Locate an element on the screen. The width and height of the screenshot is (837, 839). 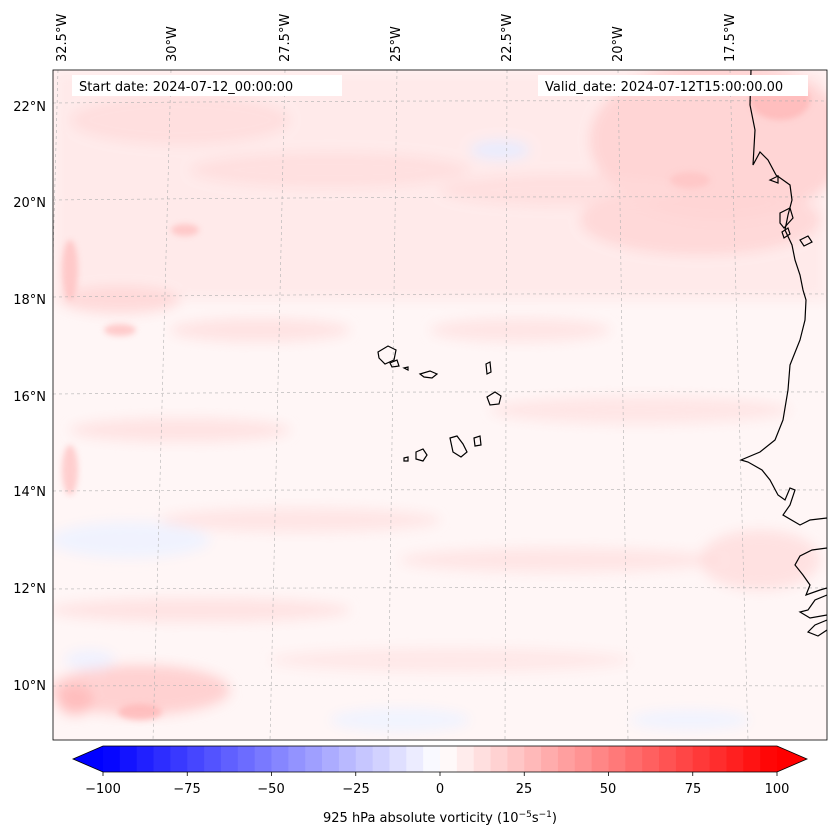
start-date-label: Start date: 2024-07-12_00:00:00 is located at coordinates (186, 87).